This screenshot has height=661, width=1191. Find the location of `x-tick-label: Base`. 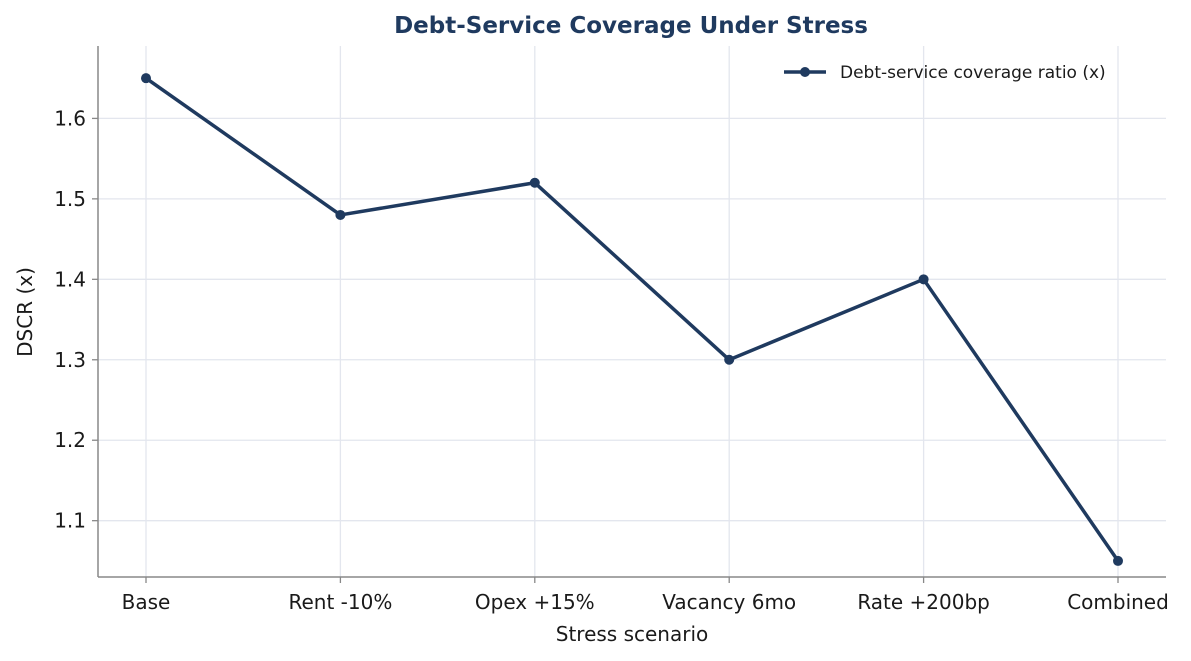

x-tick-label: Base is located at coordinates (146, 602).